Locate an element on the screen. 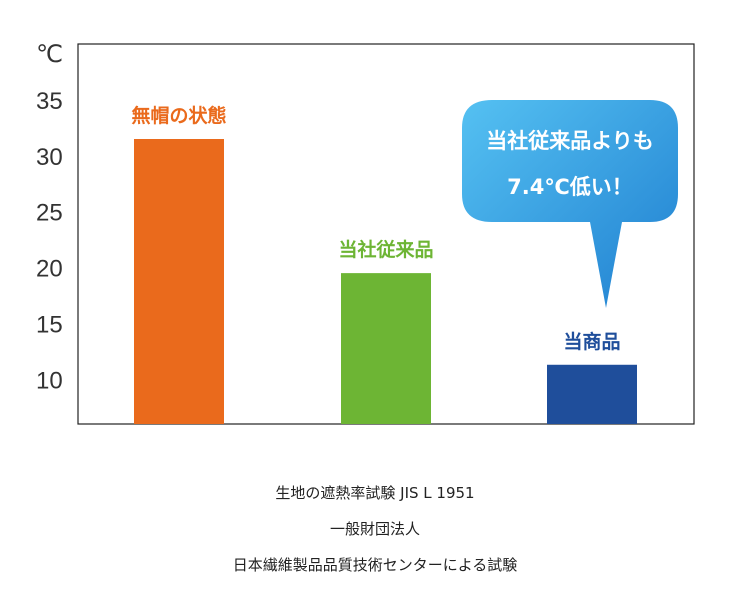 The height and width of the screenshot is (611, 750). bar-category-label: 無帽の状態 is located at coordinates (178, 115).